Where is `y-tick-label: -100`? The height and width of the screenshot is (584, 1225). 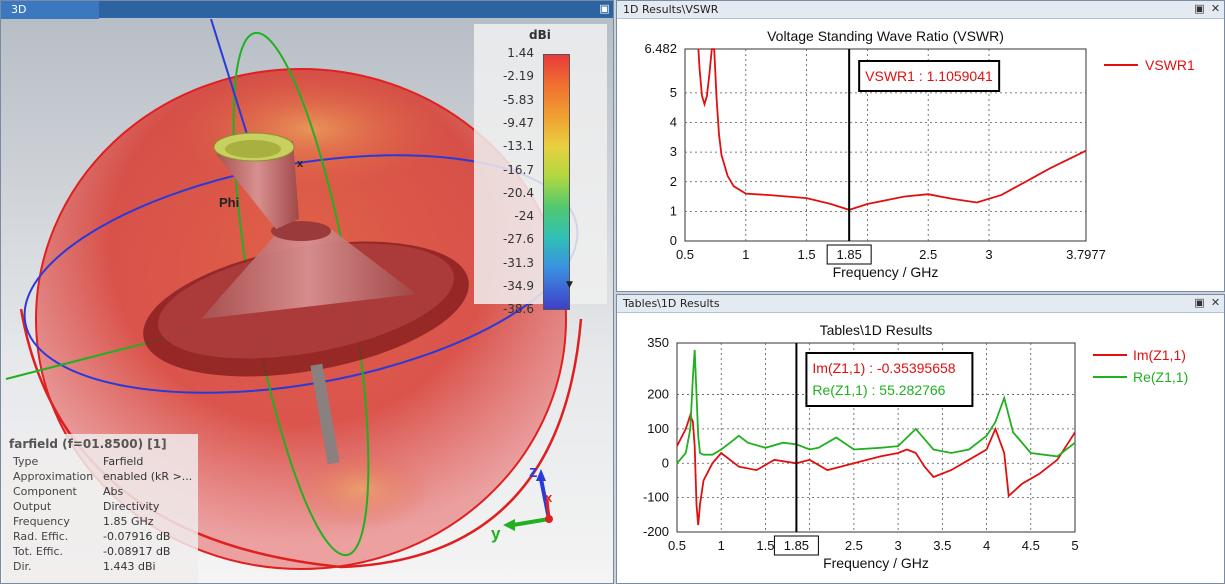 y-tick-label: -100 is located at coordinates (656, 497).